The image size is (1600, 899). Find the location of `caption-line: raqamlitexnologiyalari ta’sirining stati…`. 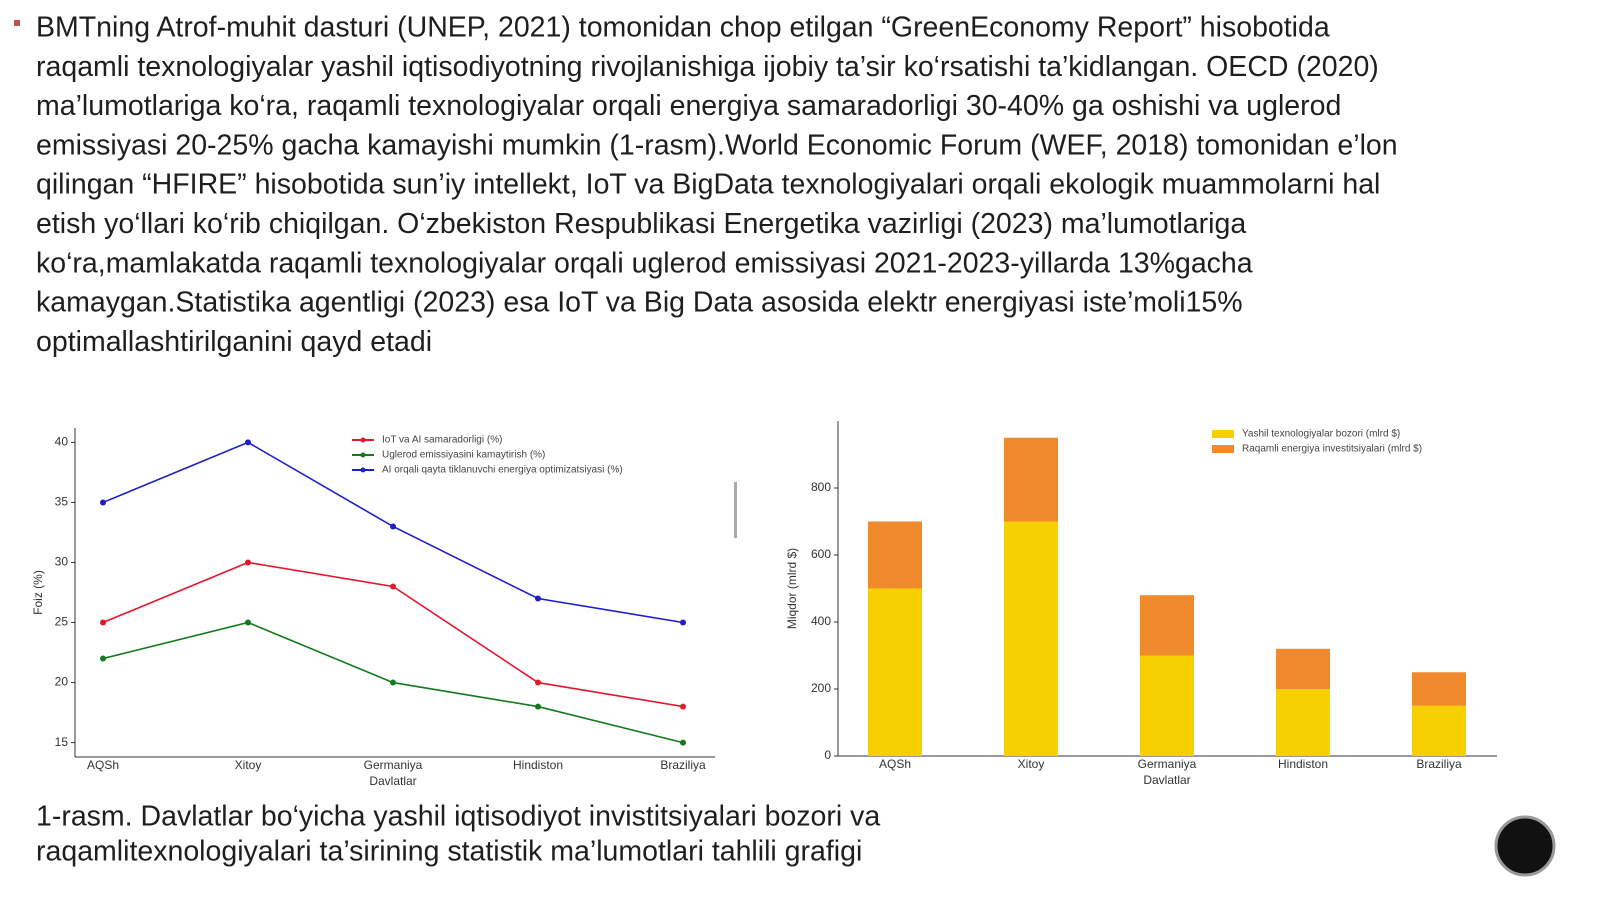

caption-line: raqamlitexnologiyalari ta’sirining stati… is located at coordinates (449, 852).